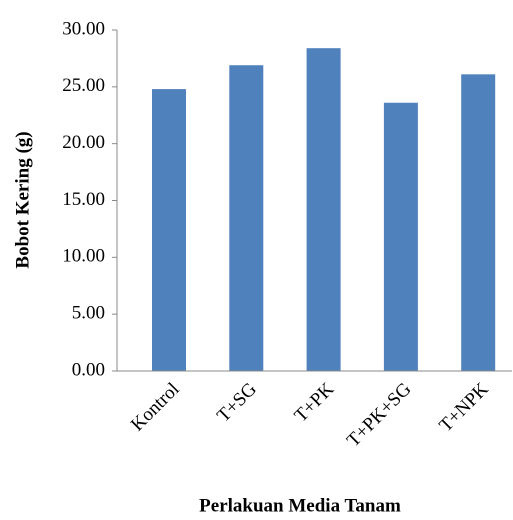 The width and height of the screenshot is (513, 520). I want to click on x-tick-label: T+NPK, so click(464, 408).